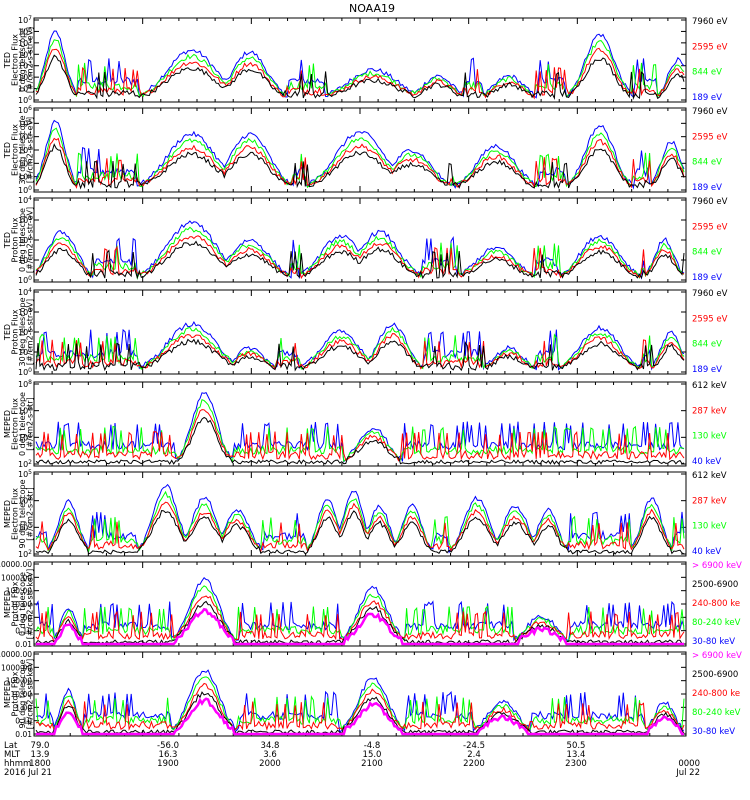  I want to click on footer-value: 2000, so click(270, 764).